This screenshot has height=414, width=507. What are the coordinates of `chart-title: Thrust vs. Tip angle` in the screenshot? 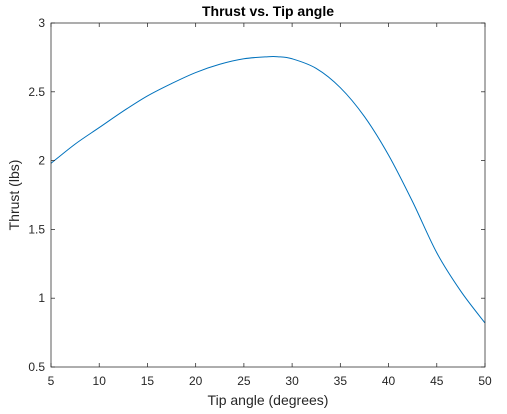 It's located at (268, 11).